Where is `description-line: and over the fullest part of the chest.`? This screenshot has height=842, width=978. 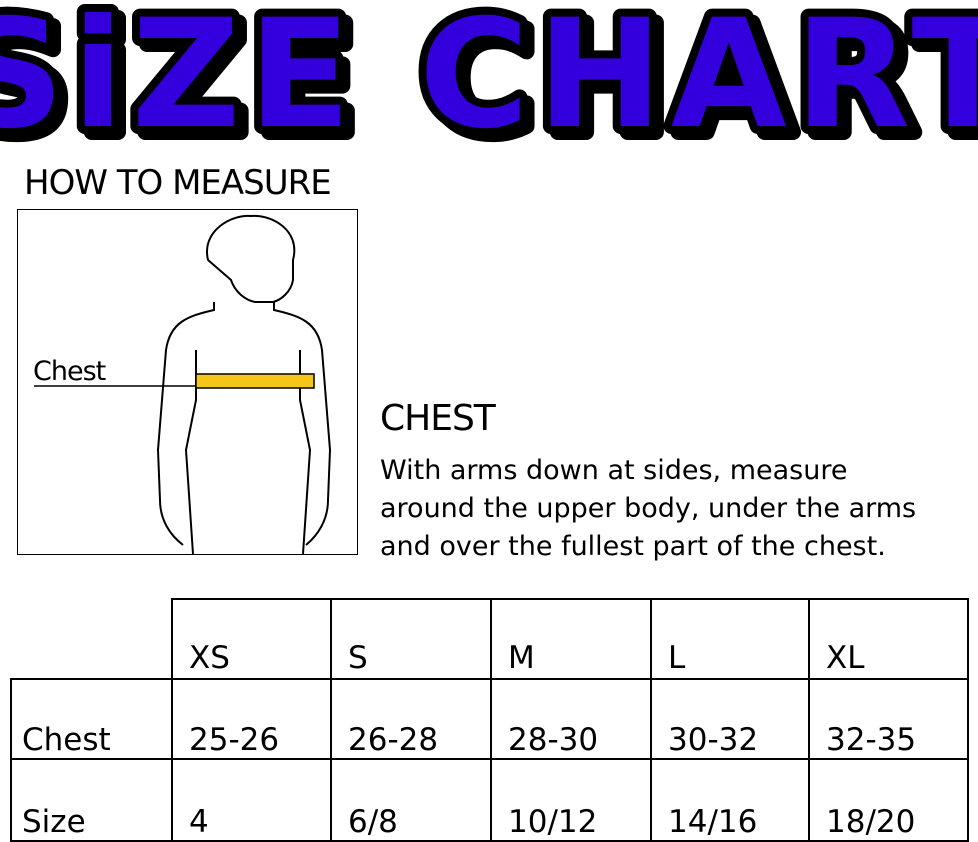
description-line: and over the fullest part of the chest. is located at coordinates (633, 546).